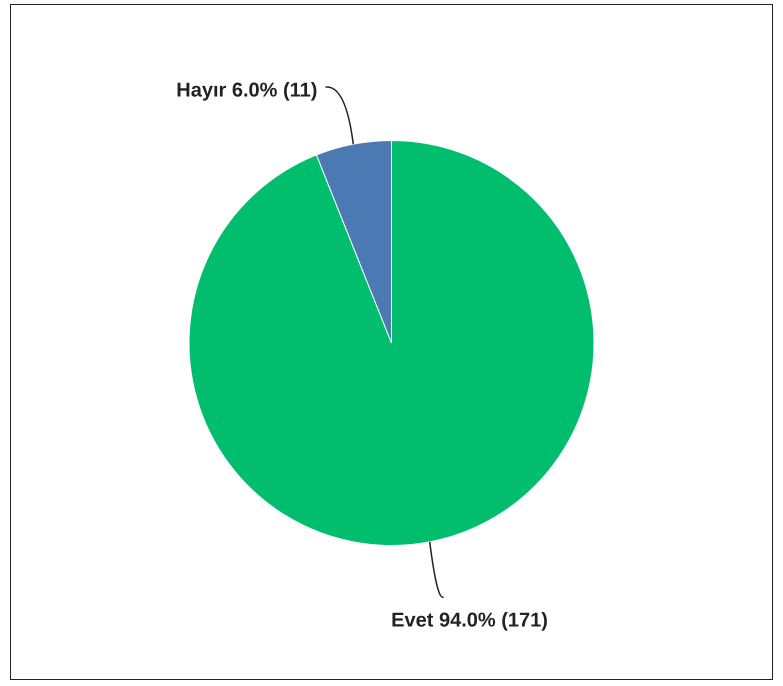 The height and width of the screenshot is (686, 783). I want to click on slice-label: Hayır 6.0% (11), so click(247, 91).